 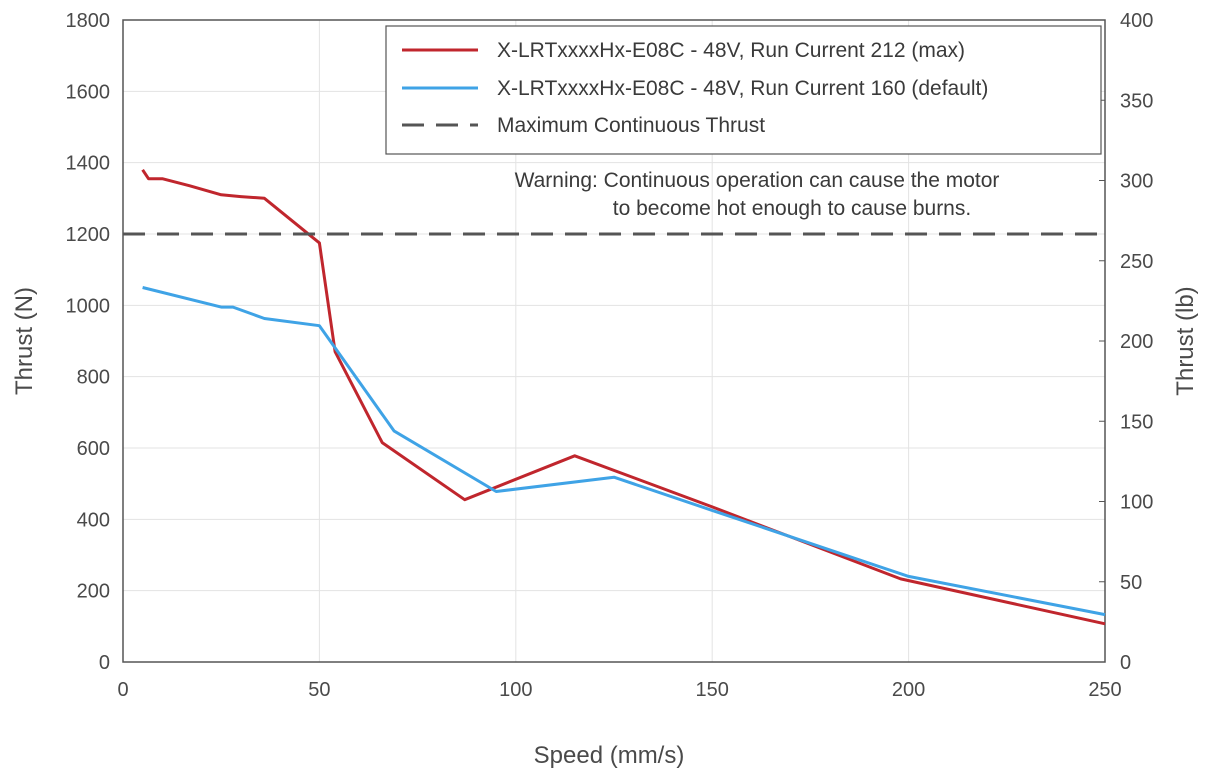 I want to click on y2-tick-label: 50, so click(x=1131, y=583).